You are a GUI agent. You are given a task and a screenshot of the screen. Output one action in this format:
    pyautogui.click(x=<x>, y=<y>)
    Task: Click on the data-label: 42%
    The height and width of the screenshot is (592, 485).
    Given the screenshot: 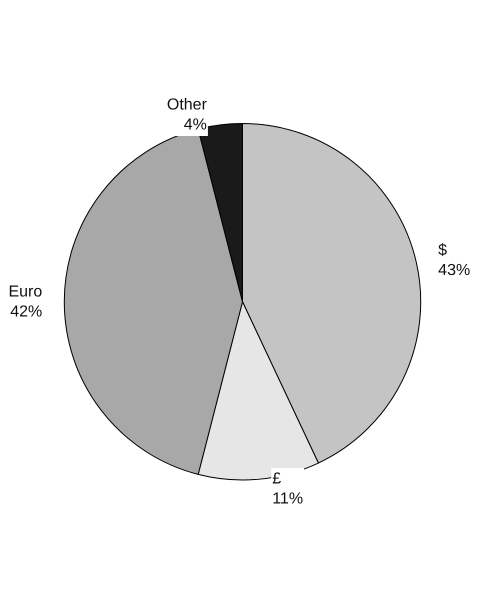 What is the action you would take?
    pyautogui.click(x=26, y=311)
    